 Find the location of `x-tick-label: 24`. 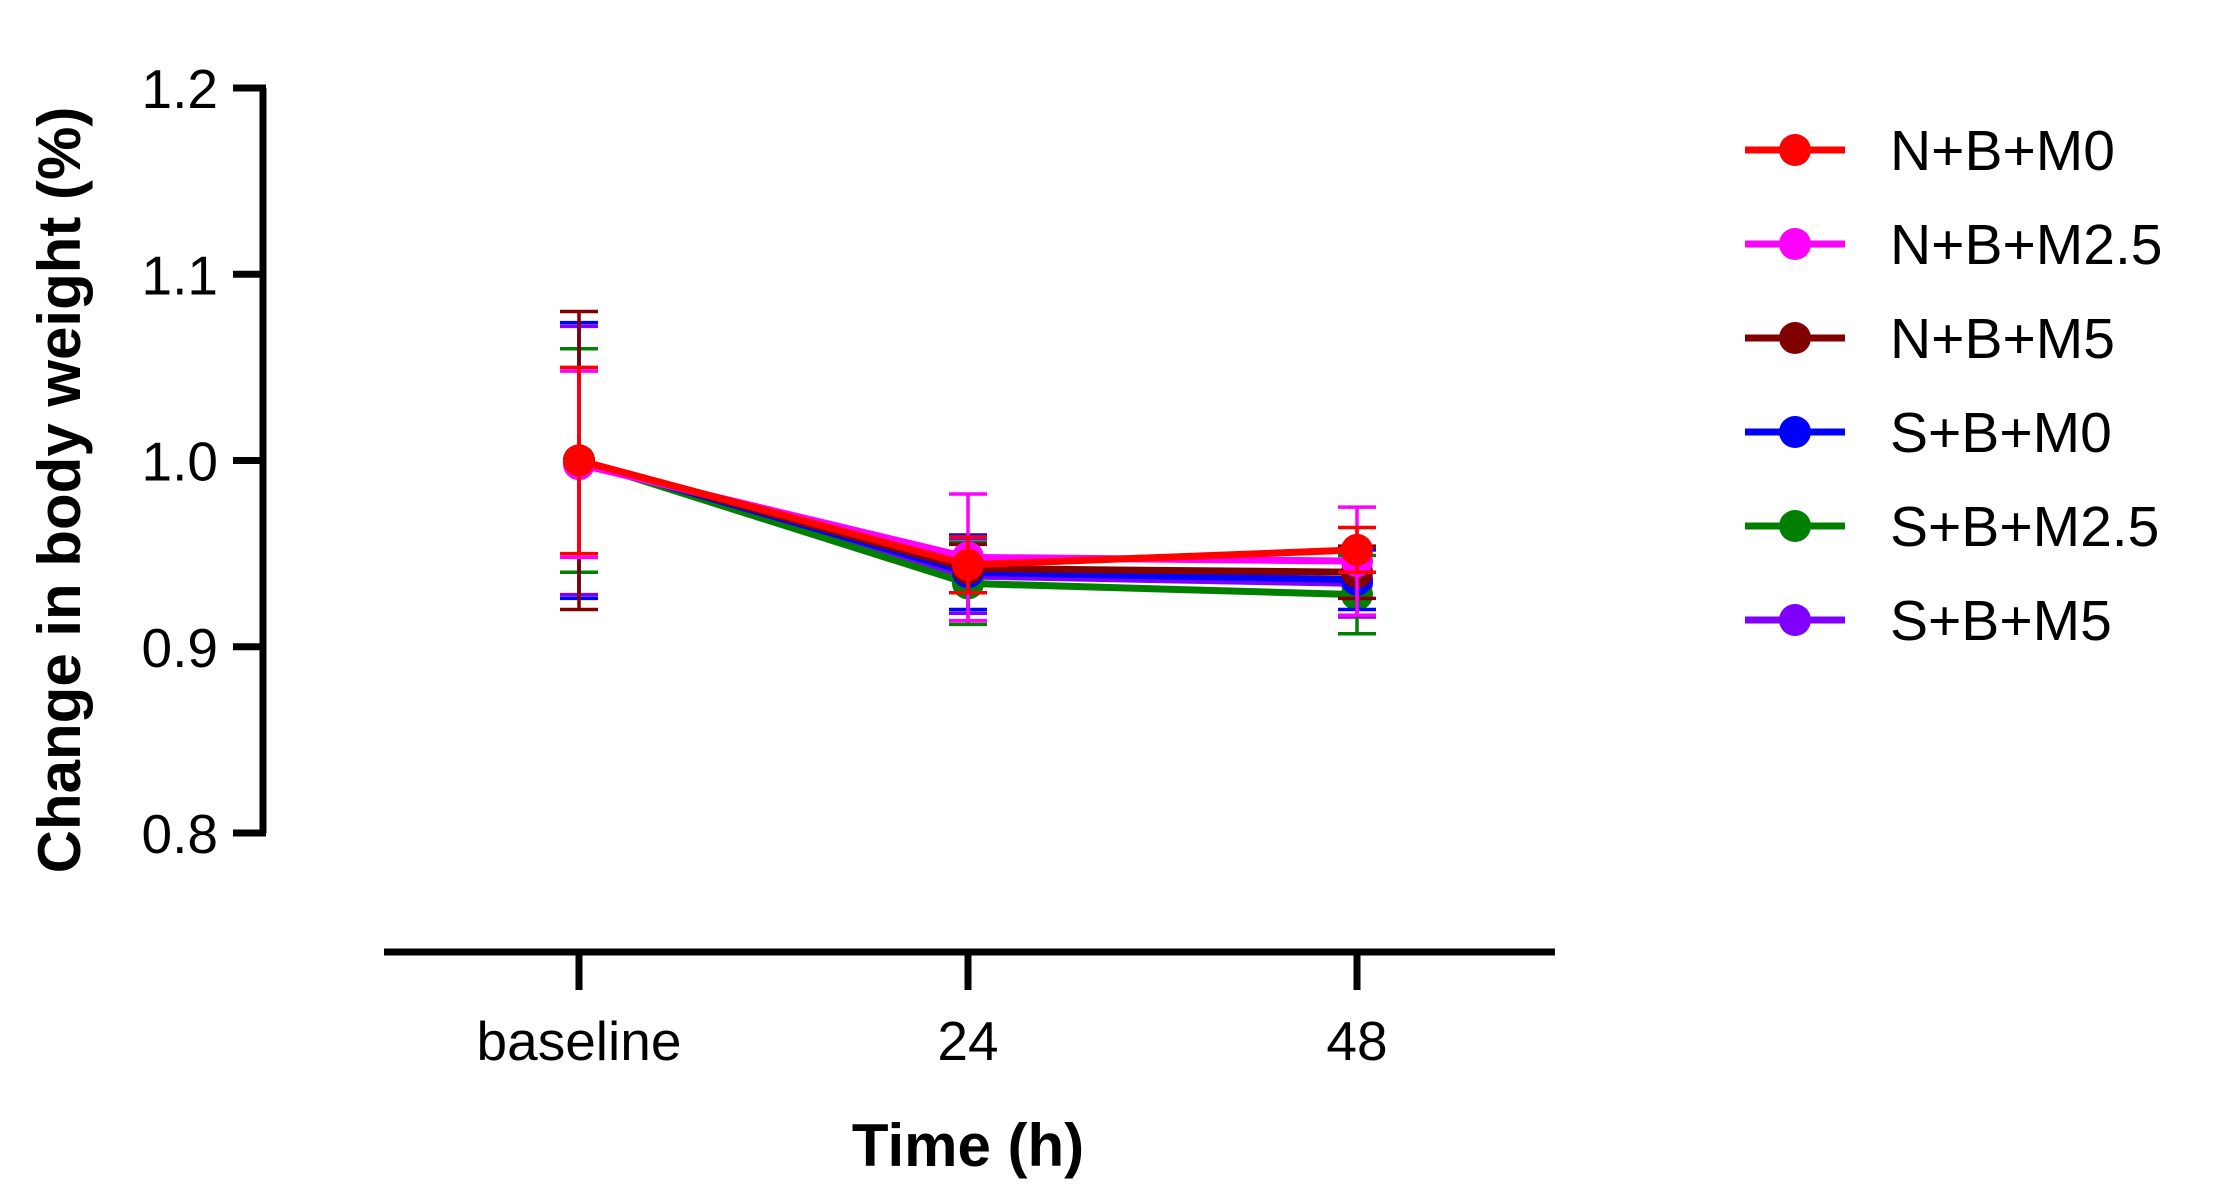

x-tick-label: 24 is located at coordinates (967, 1041).